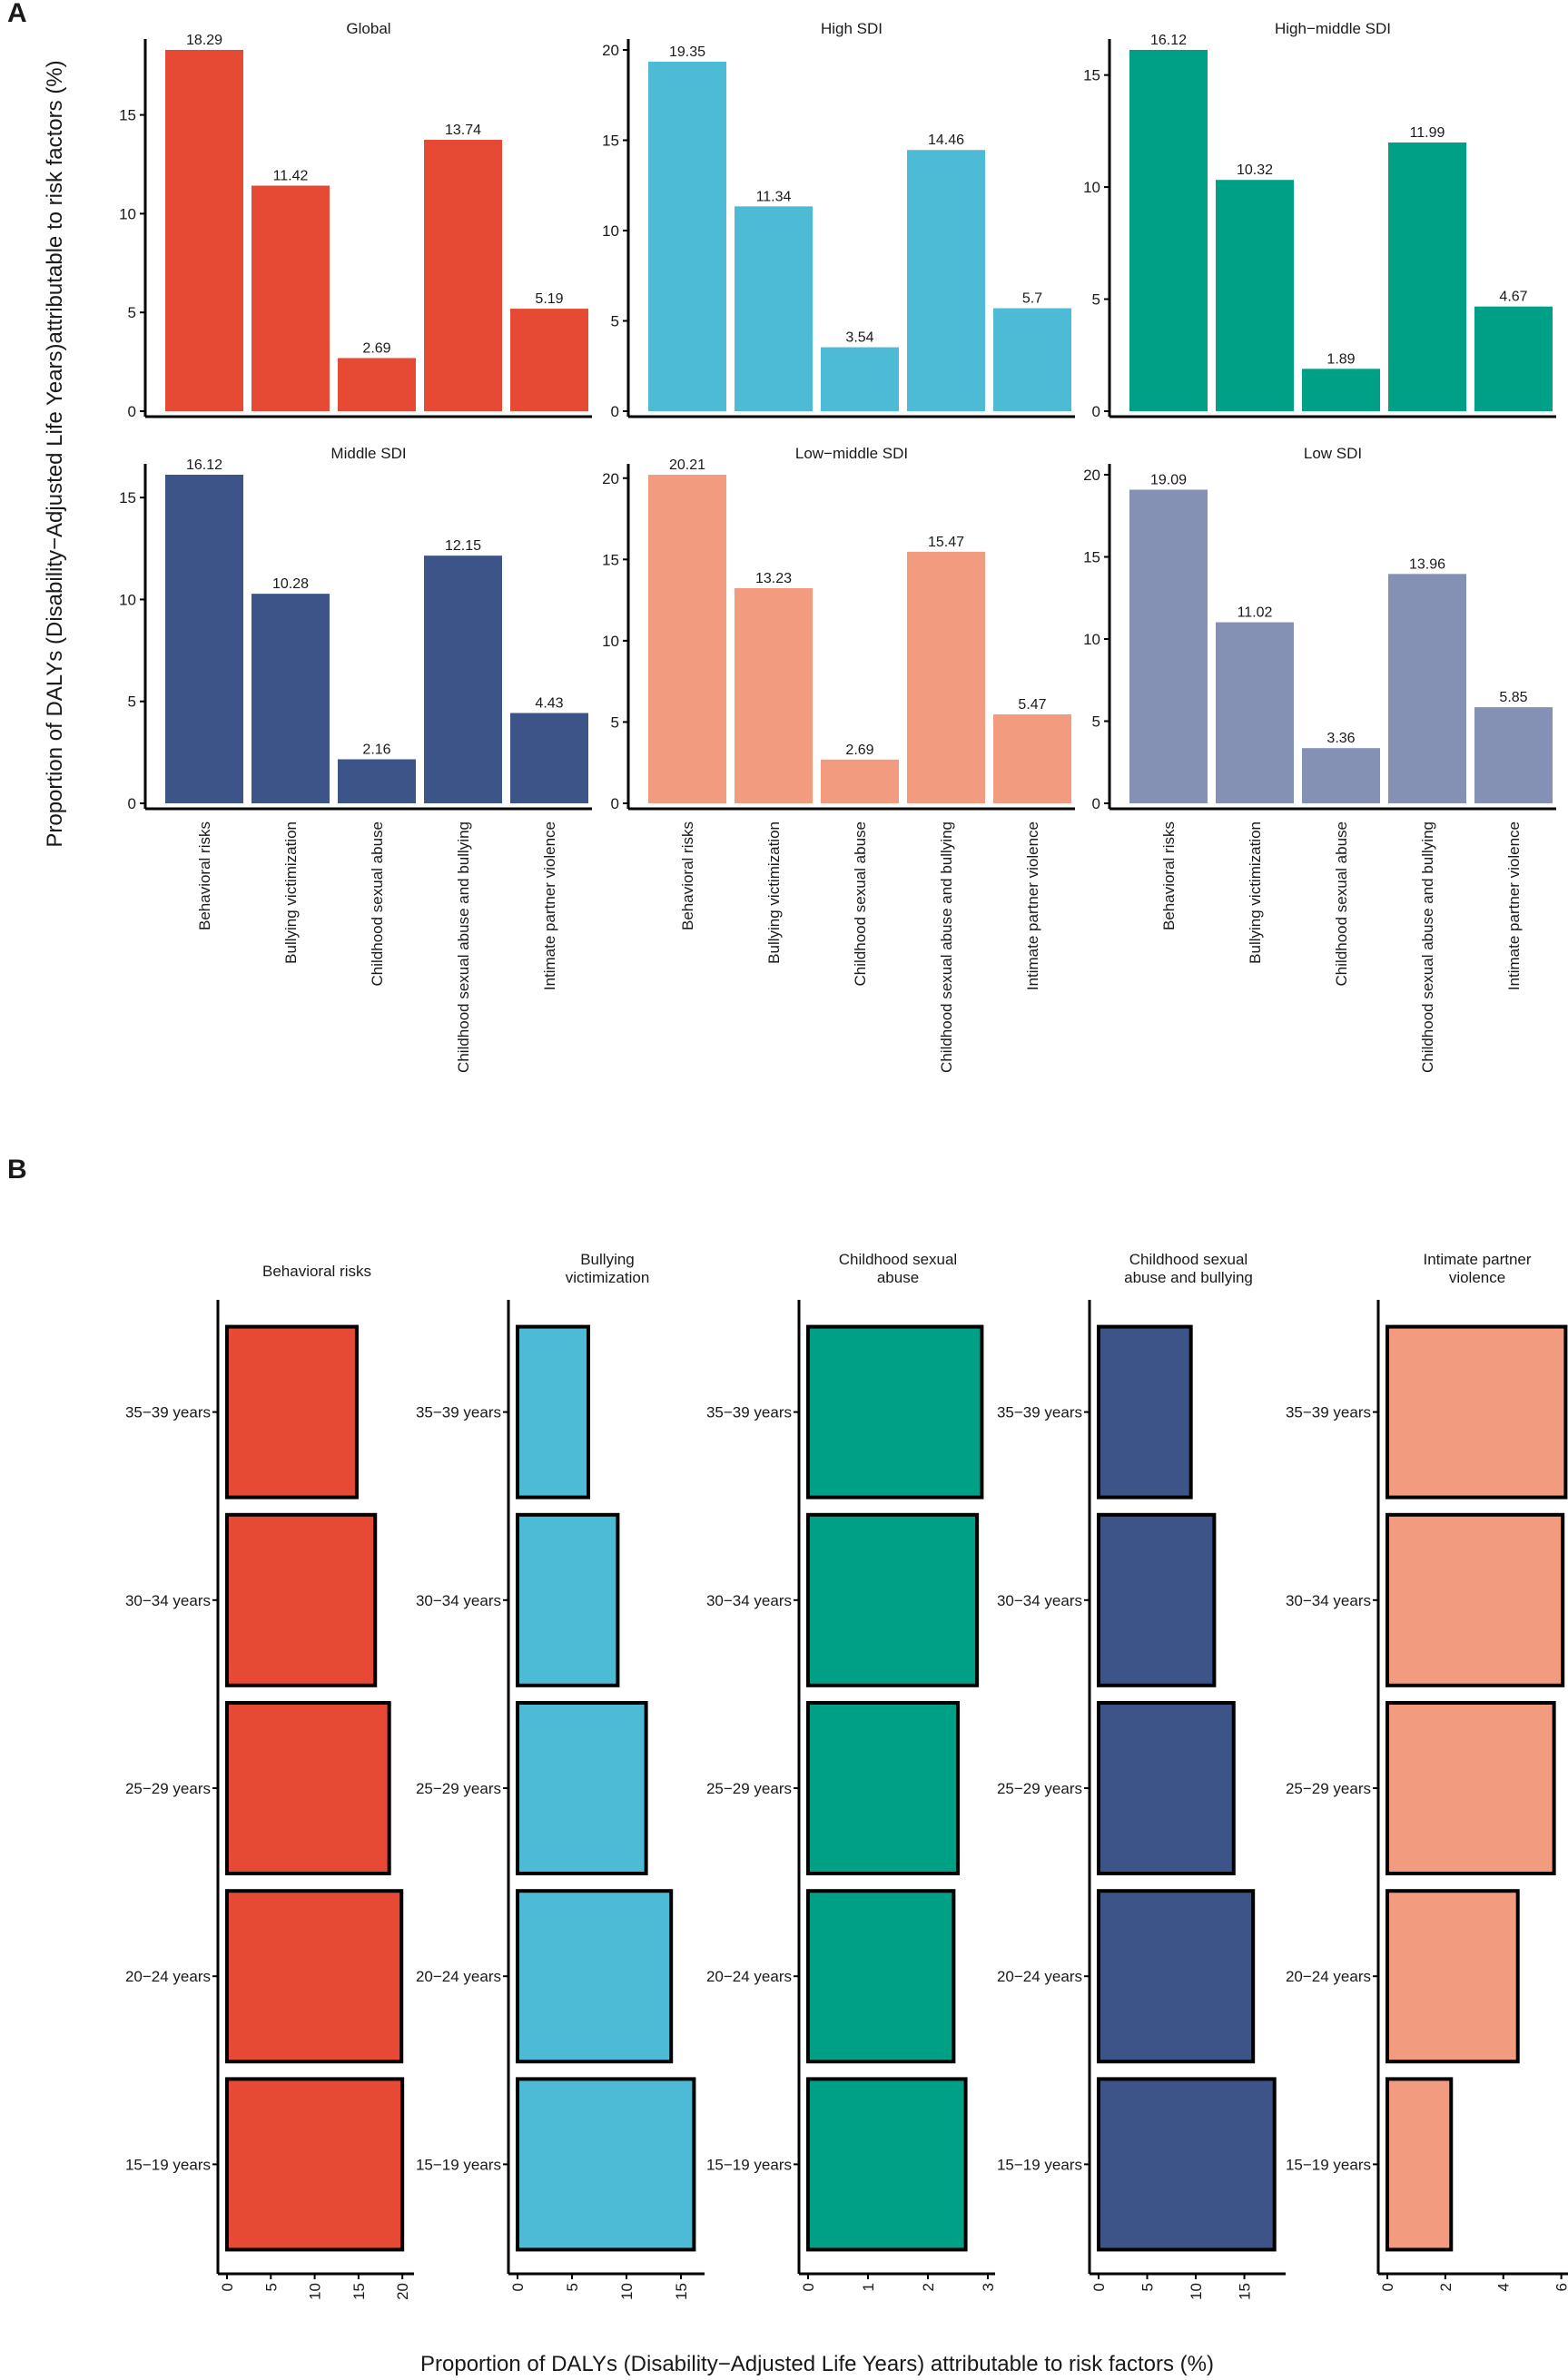 This screenshot has height=2380, width=1568. Describe the element at coordinates (1333, 28) in the screenshot. I see `facet-title: High−middle SDI` at that location.